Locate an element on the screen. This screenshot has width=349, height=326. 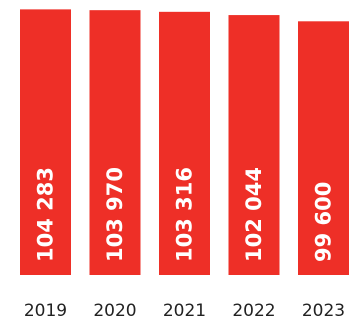
bar-2020 is located at coordinates (115, 143).